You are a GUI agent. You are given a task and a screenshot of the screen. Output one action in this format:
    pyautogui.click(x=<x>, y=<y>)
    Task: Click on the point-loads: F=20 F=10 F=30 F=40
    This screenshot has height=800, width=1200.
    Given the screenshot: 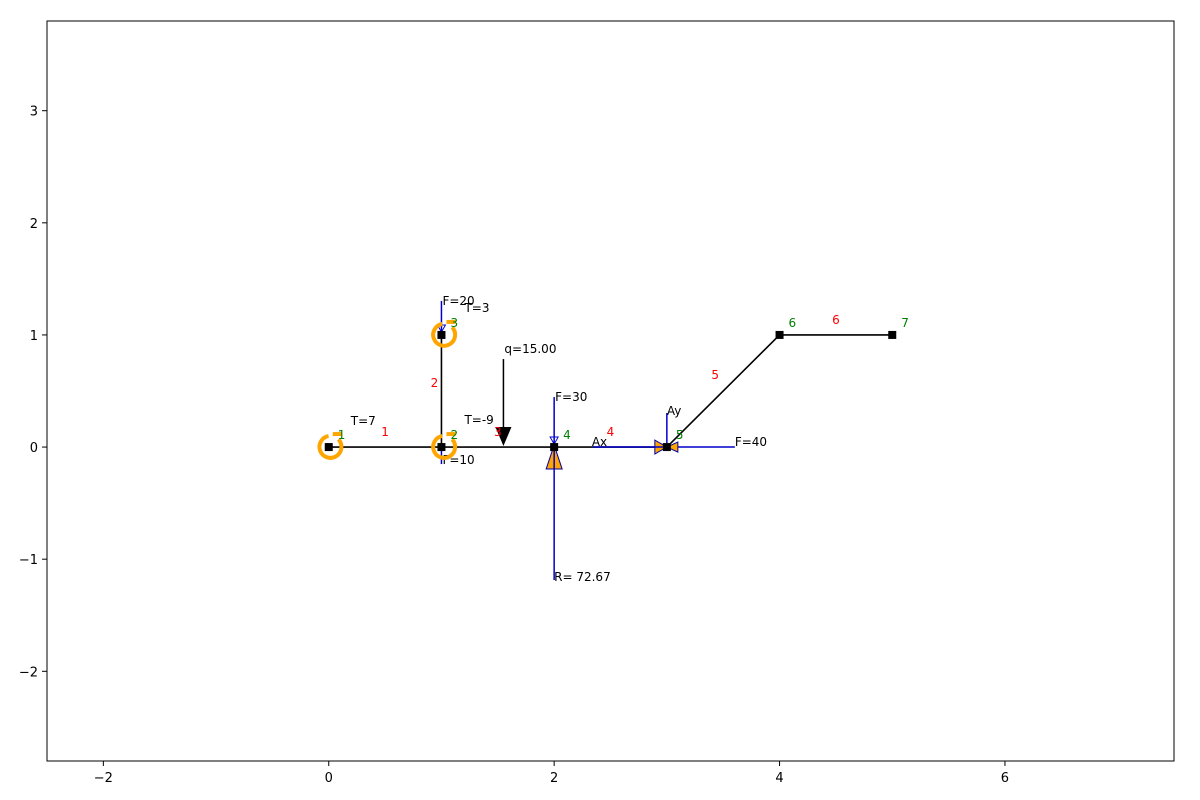 What is the action you would take?
    pyautogui.click(x=601, y=380)
    